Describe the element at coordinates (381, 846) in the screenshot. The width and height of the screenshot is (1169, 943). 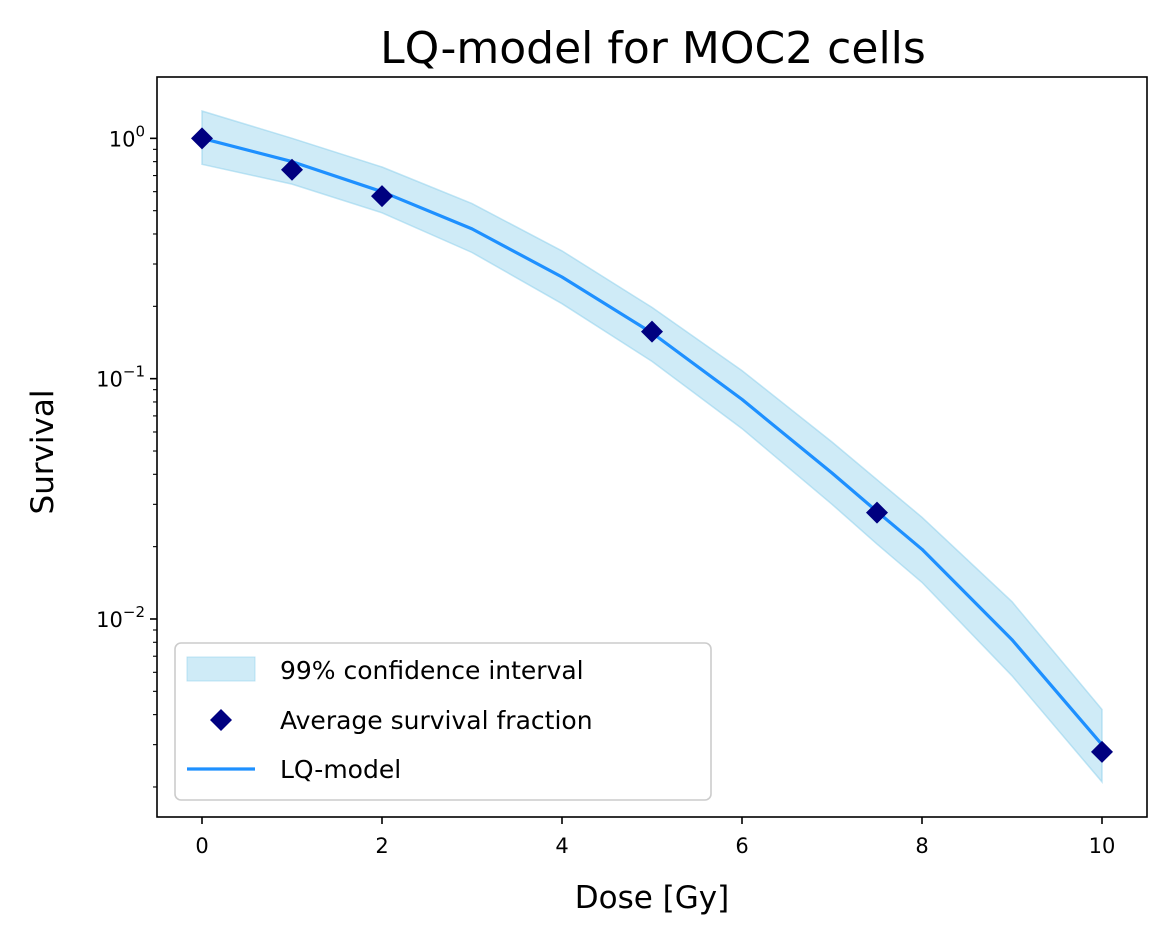
I see `x-tick-label: 2` at that location.